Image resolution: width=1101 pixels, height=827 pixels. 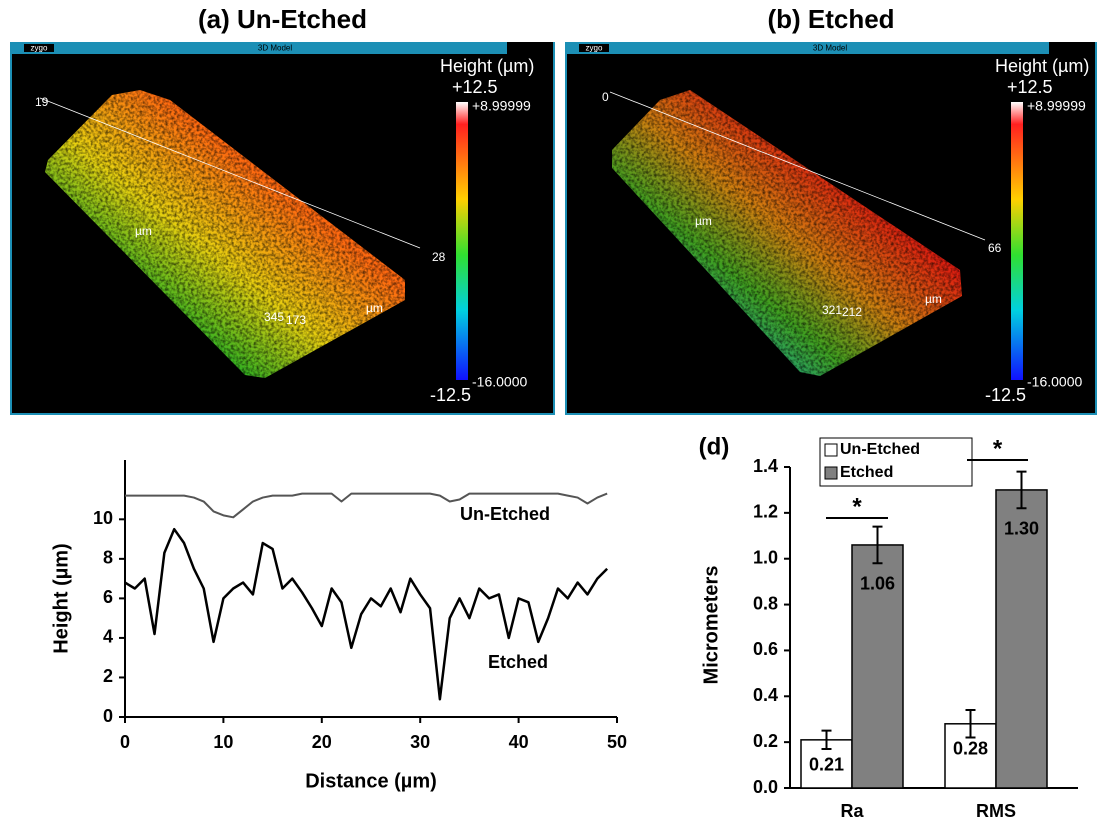 What do you see at coordinates (765, 466) in the screenshot?
I see `y-tick-label: 1.4` at bounding box center [765, 466].